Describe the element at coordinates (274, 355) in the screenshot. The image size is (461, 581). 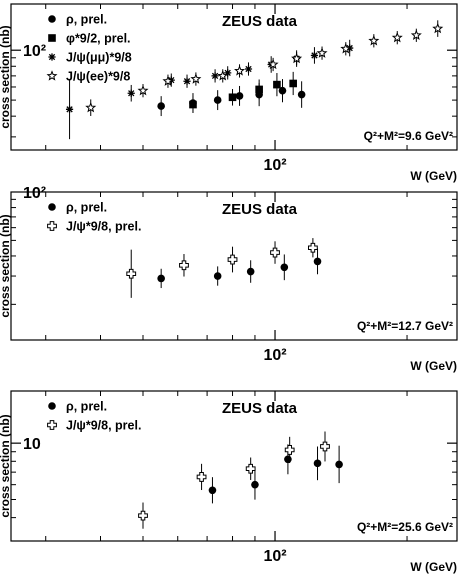
I see `x-tick-label: 10²` at that location.